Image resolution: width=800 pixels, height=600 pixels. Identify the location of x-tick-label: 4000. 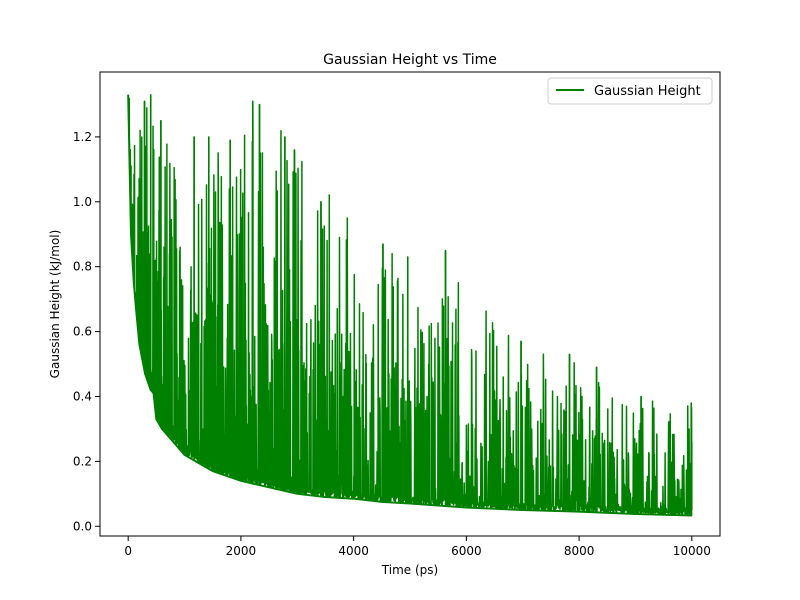
(353, 551).